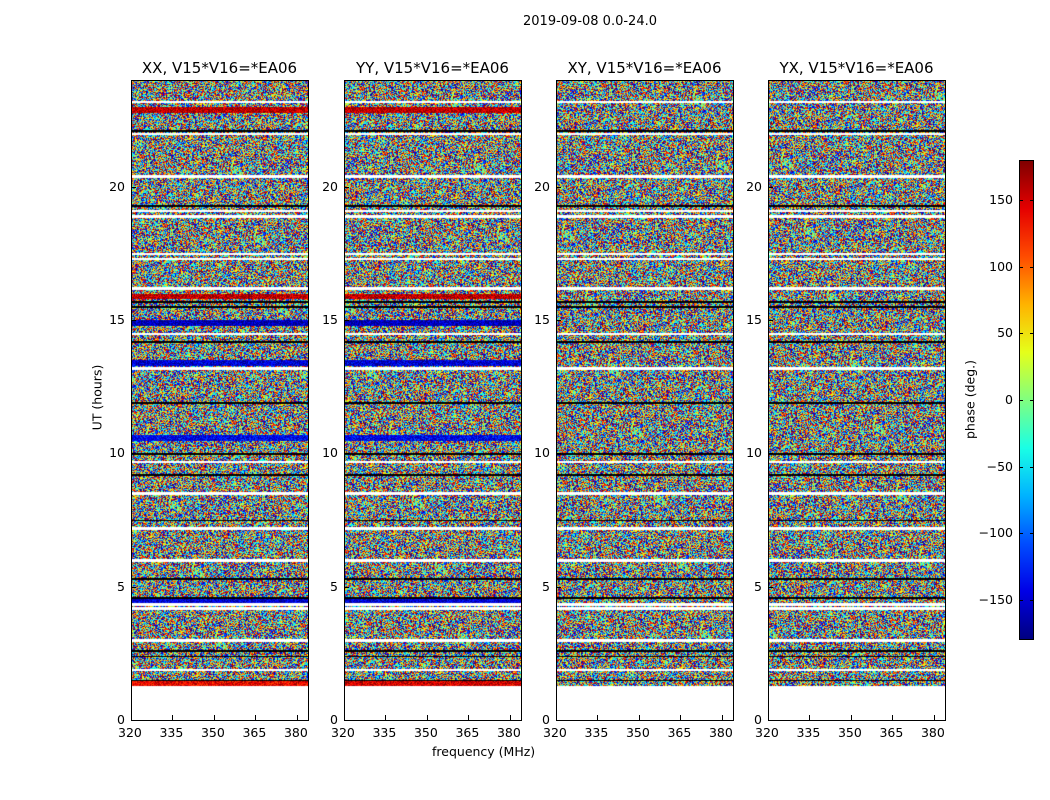 This screenshot has width=1050, height=800. I want to click on panel-title: XX, V15*V16=*EA06, so click(219, 68).